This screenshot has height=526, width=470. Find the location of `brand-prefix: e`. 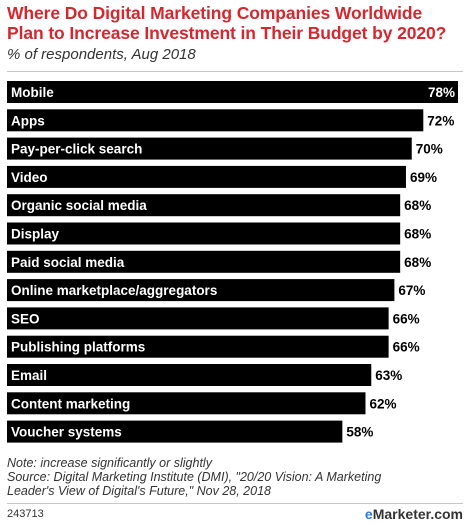

brand-prefix: e is located at coordinates (368, 514).